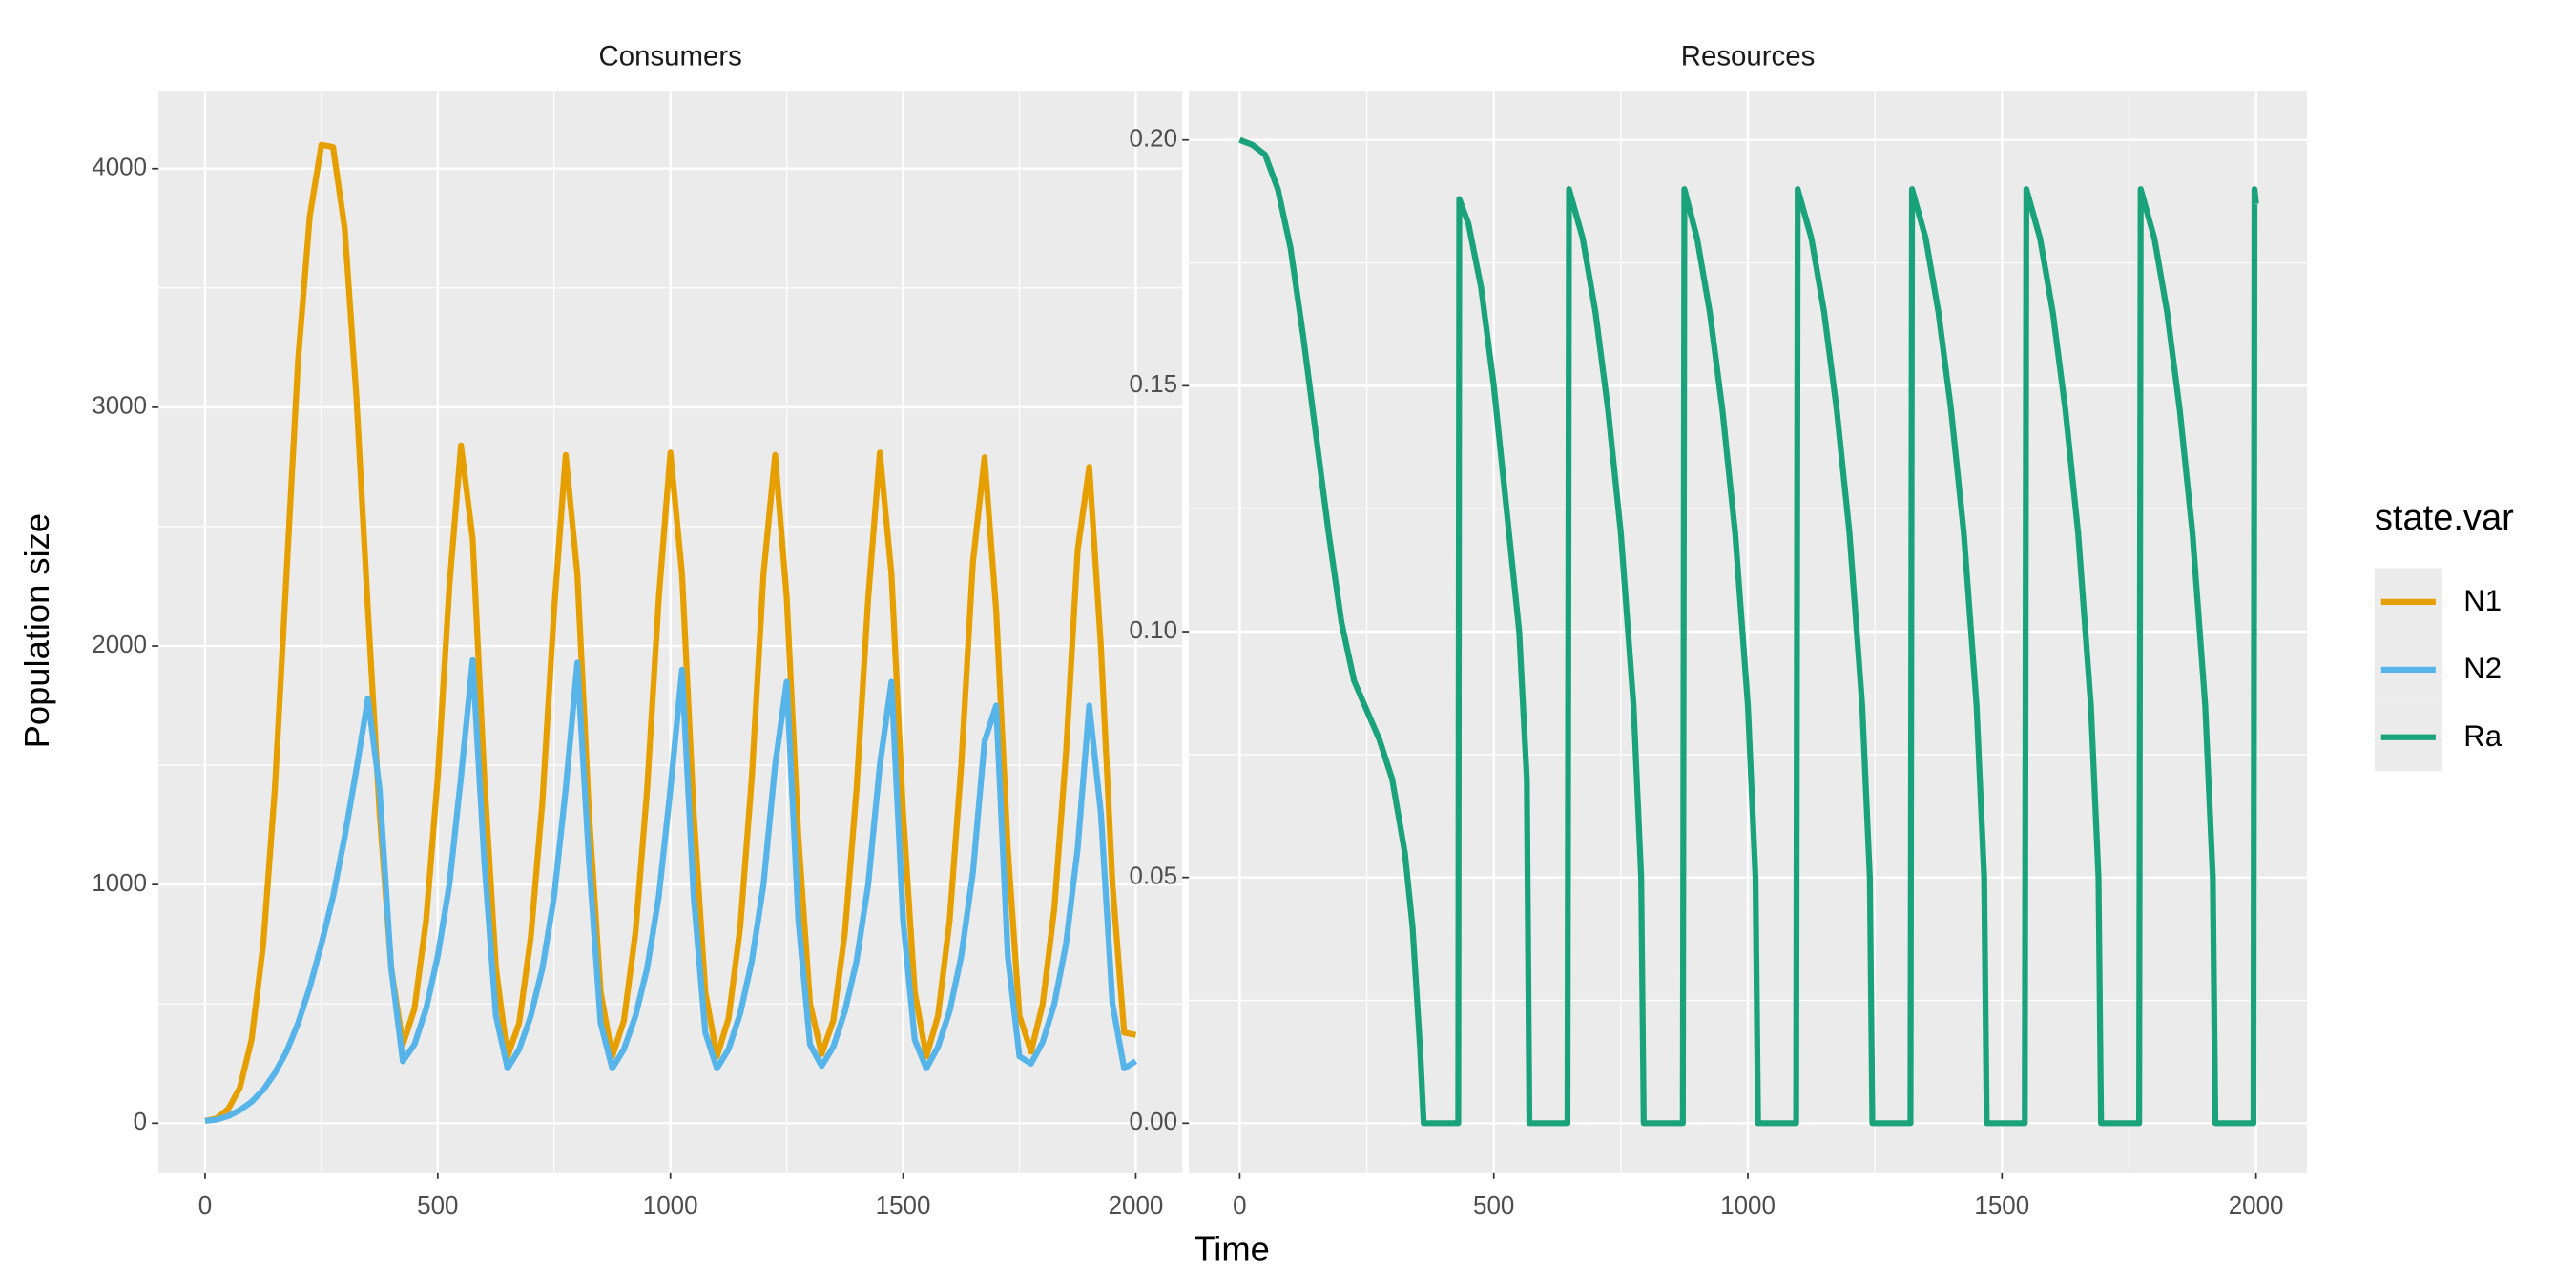 The width and height of the screenshot is (2576, 1288). Describe the element at coordinates (1154, 629) in the screenshot. I see `y-tick-label: 0.10` at that location.